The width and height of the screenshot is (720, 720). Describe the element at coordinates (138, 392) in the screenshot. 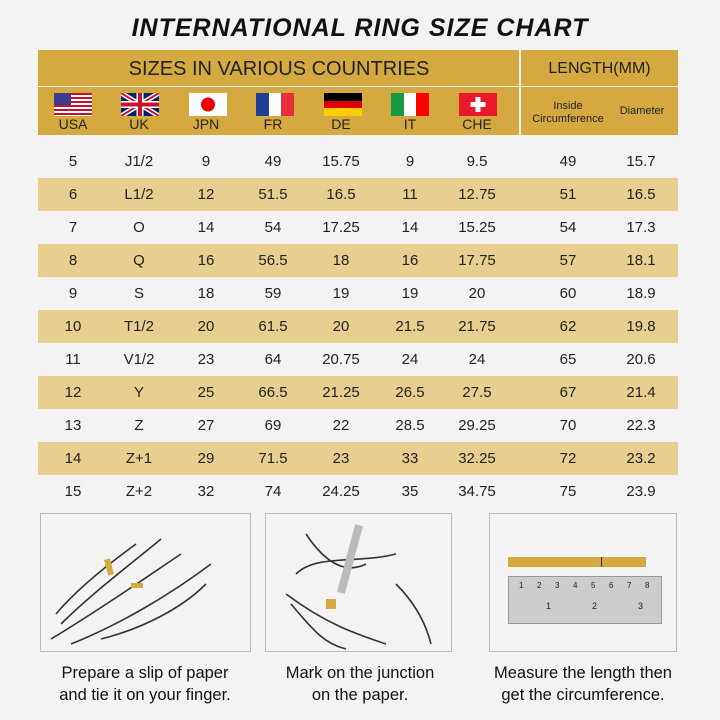

I see `table-cell: Y` at that location.